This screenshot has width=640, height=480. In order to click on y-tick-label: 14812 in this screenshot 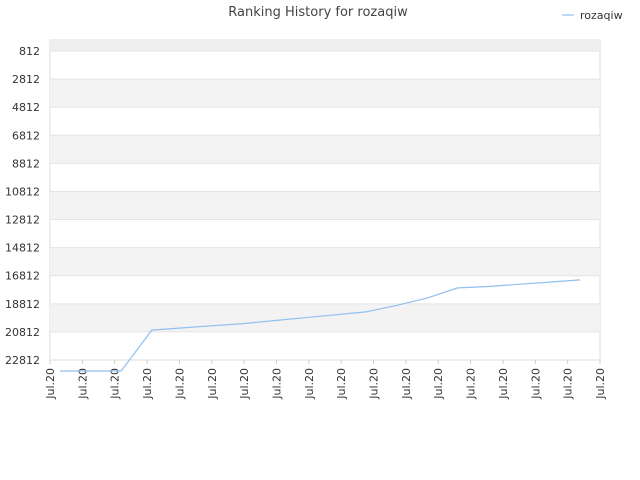, I will do `click(22, 248)`.